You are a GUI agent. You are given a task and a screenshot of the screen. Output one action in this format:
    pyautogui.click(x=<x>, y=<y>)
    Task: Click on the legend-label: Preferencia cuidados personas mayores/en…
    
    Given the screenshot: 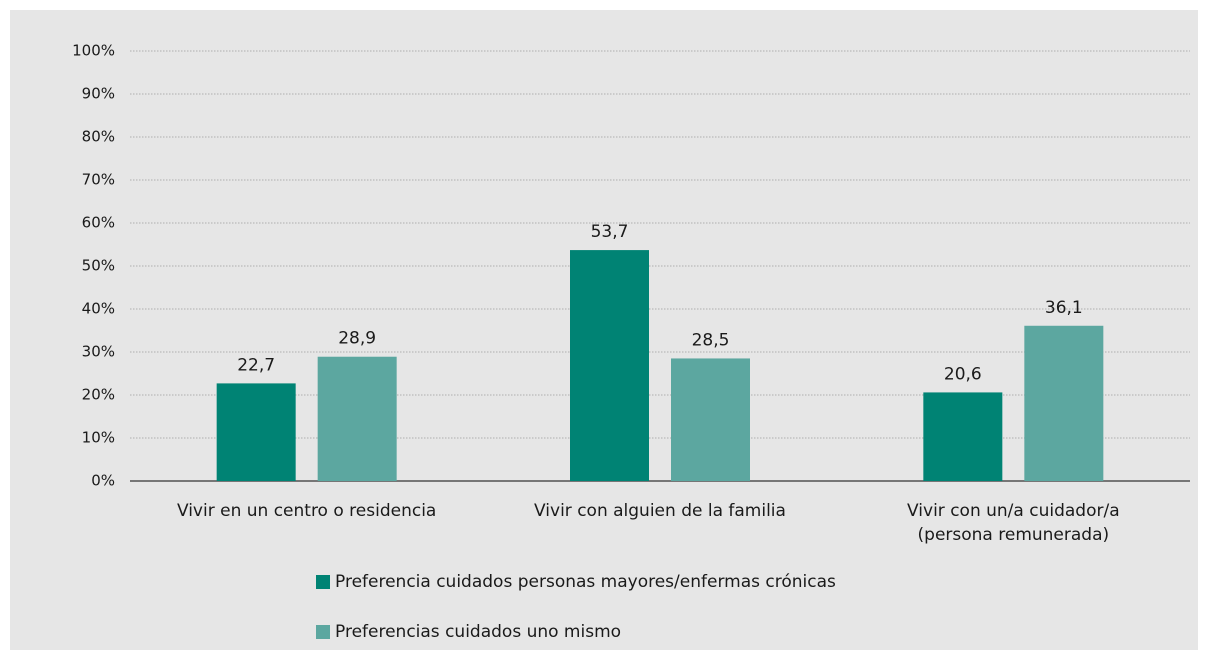 What is the action you would take?
    pyautogui.click(x=585, y=582)
    